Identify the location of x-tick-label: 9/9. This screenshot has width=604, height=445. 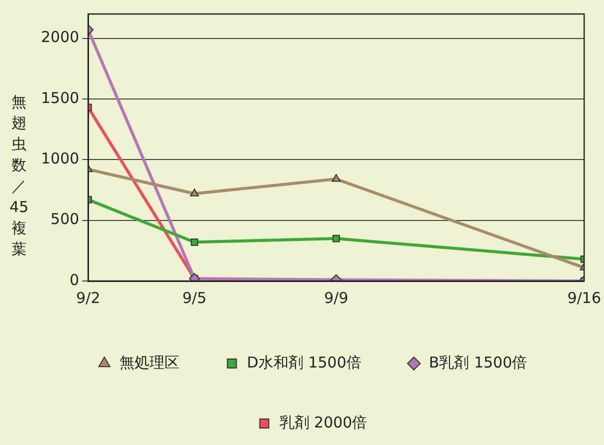
(336, 297).